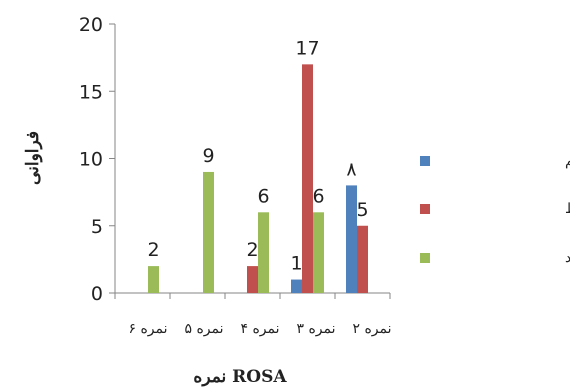 The height and width of the screenshot is (390, 570). Describe the element at coordinates (495, 209) in the screenshot. I see `legend: بهره وری کم بهره وری متوسط بهره وری زیاد` at that location.